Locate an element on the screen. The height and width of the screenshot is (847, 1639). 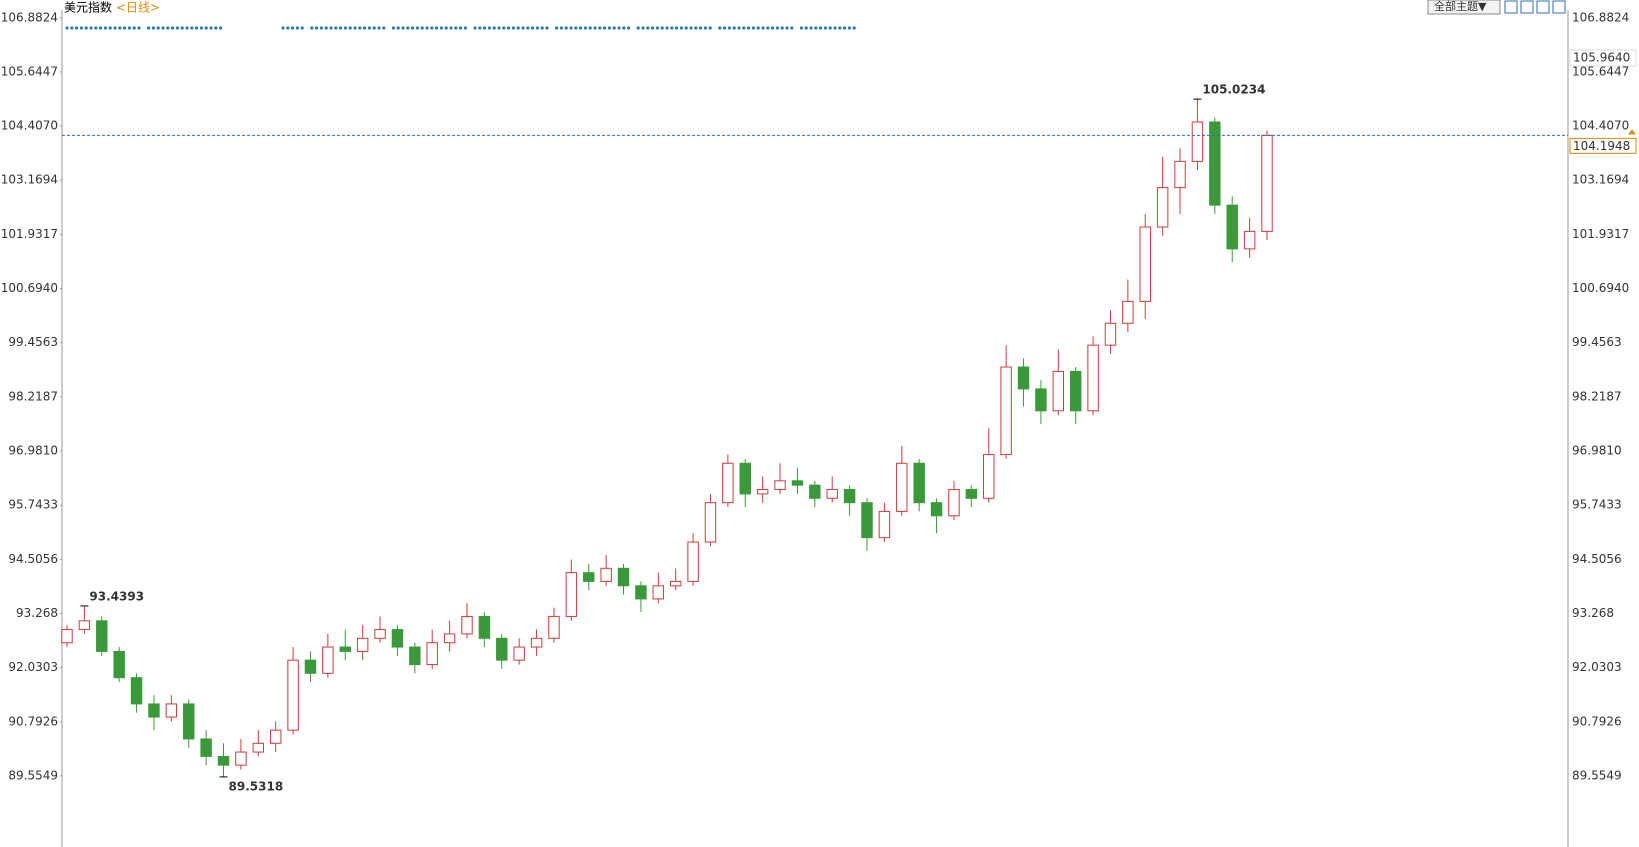
y-tick-label-right: 89.5549 is located at coordinates (1597, 775).